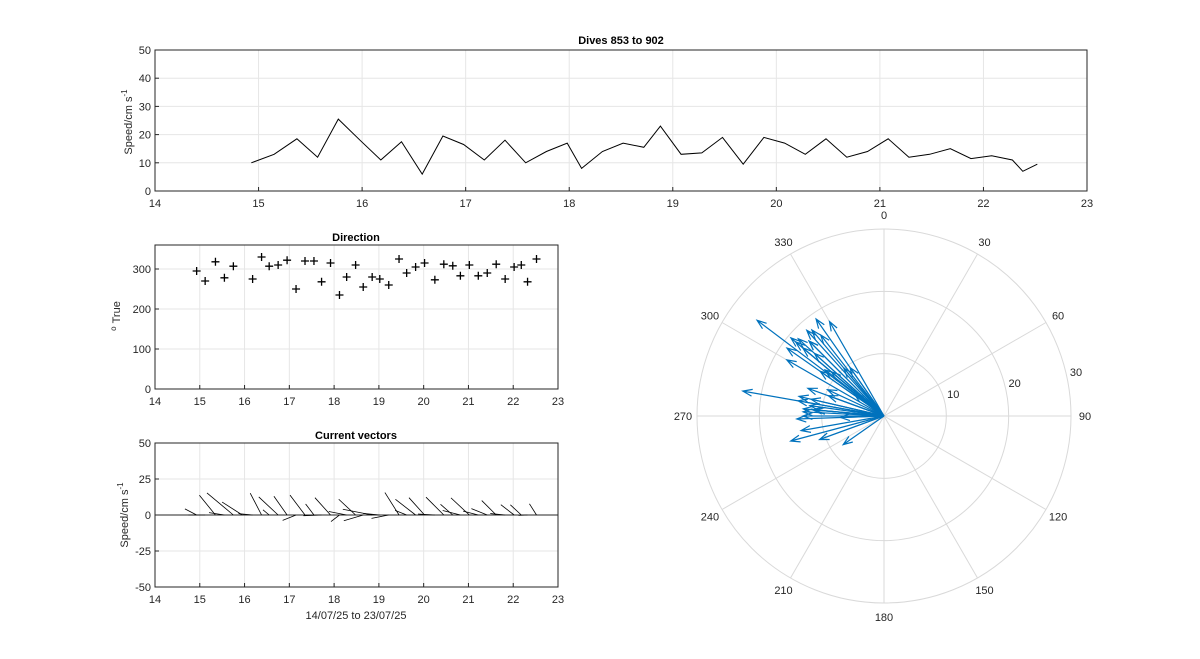 This screenshot has height=659, width=1200. What do you see at coordinates (148, 192) in the screenshot?
I see `y-tick-label: 0` at bounding box center [148, 192].